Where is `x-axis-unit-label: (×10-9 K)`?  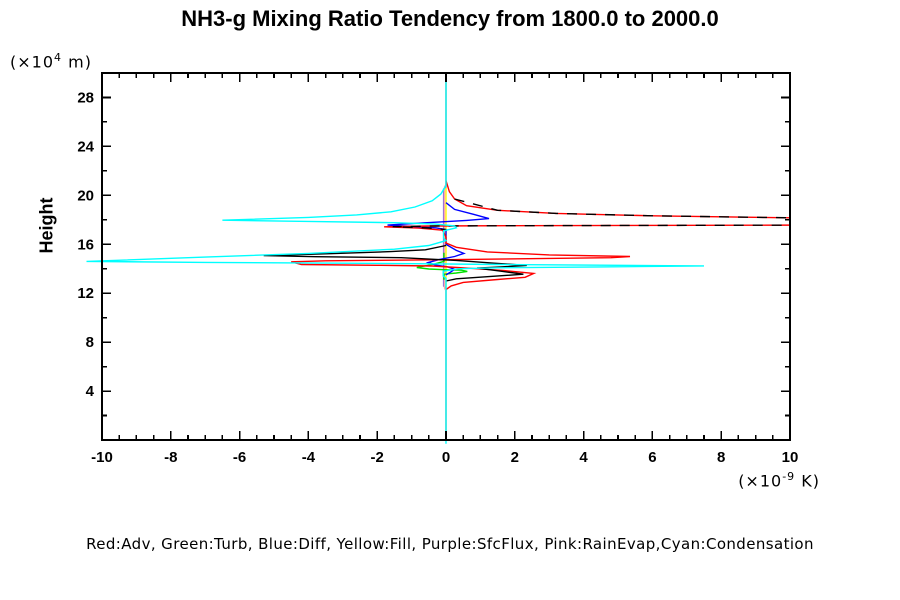
x-axis-unit-label: (×10-9 K) is located at coordinates (779, 480).